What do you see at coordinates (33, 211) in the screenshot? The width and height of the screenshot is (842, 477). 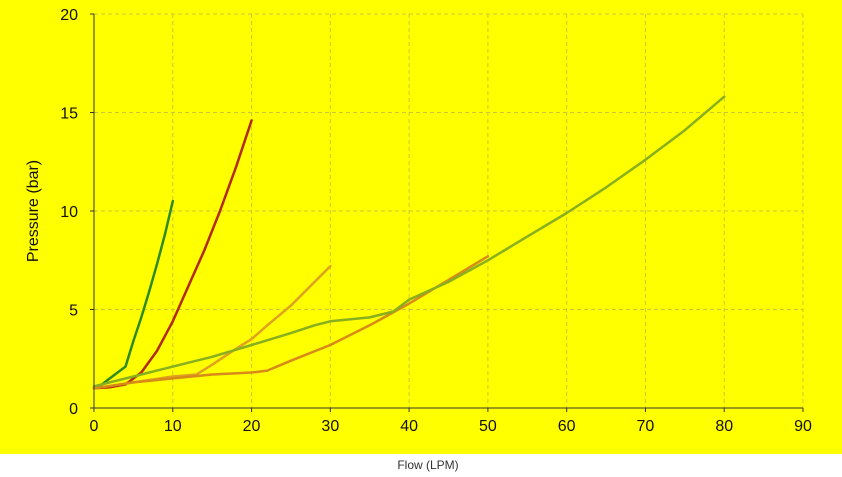 I see `y-axis-label: Pressure (bar)` at bounding box center [33, 211].